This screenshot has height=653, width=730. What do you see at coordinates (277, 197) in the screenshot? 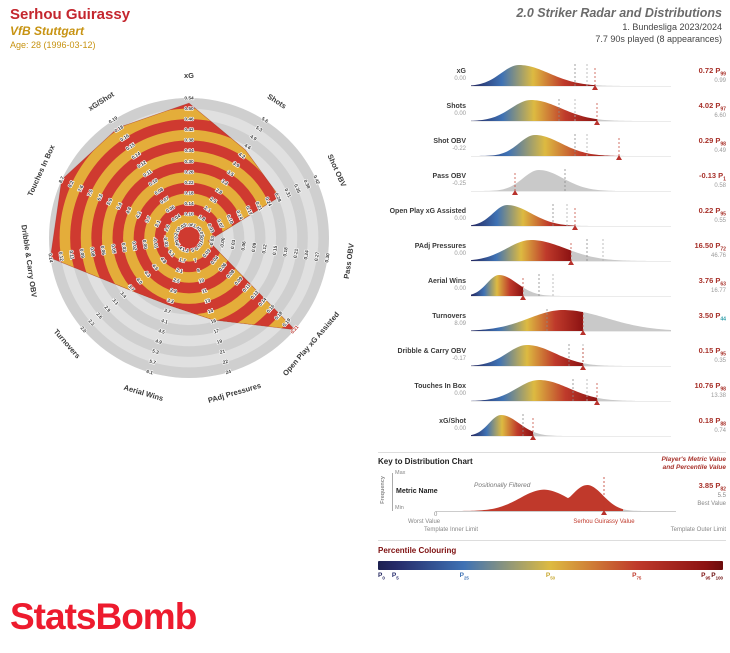
I see `radar-tick-label: 0.28` at bounding box center [277, 197].